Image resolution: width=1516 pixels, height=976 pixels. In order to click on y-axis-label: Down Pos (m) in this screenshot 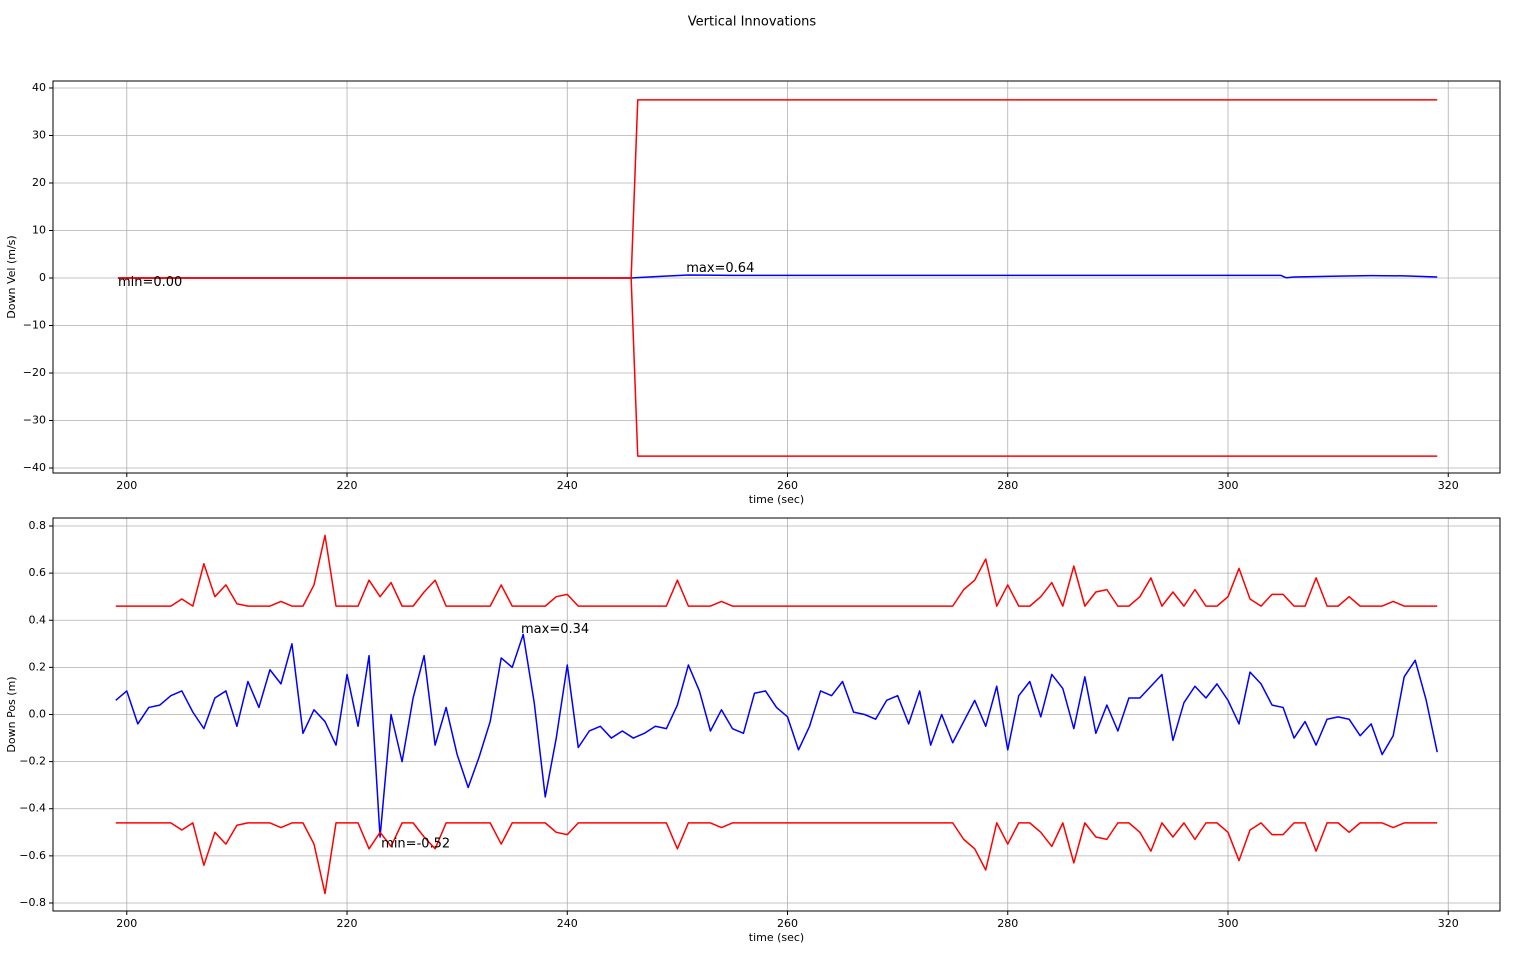, I will do `click(11, 714)`.